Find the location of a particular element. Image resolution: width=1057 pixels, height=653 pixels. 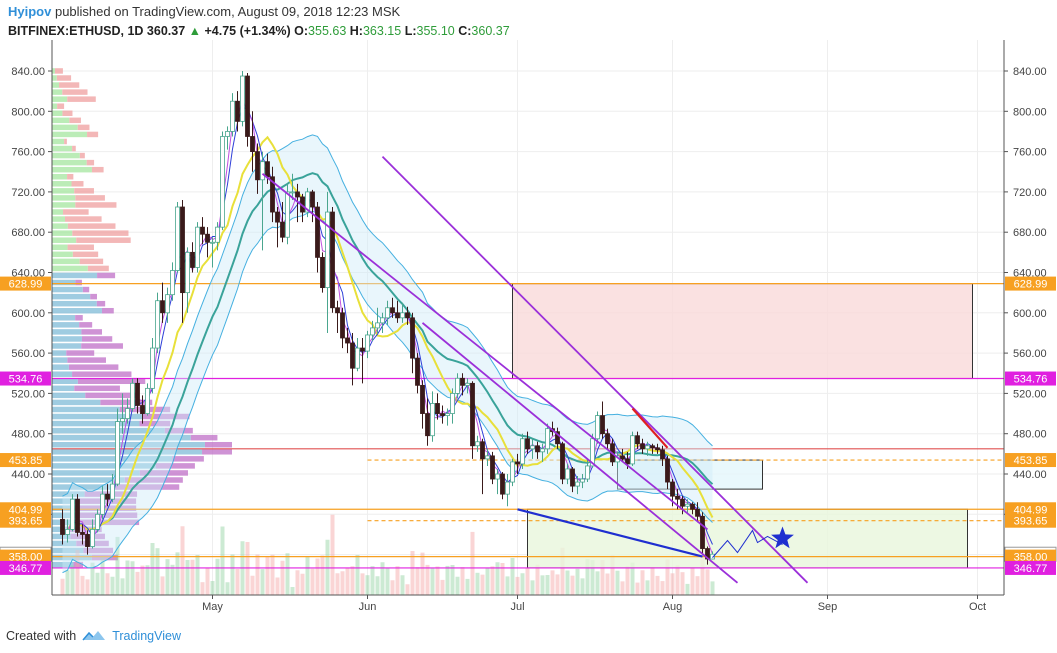

tradingview-logo-icon is located at coordinates (94, 636).